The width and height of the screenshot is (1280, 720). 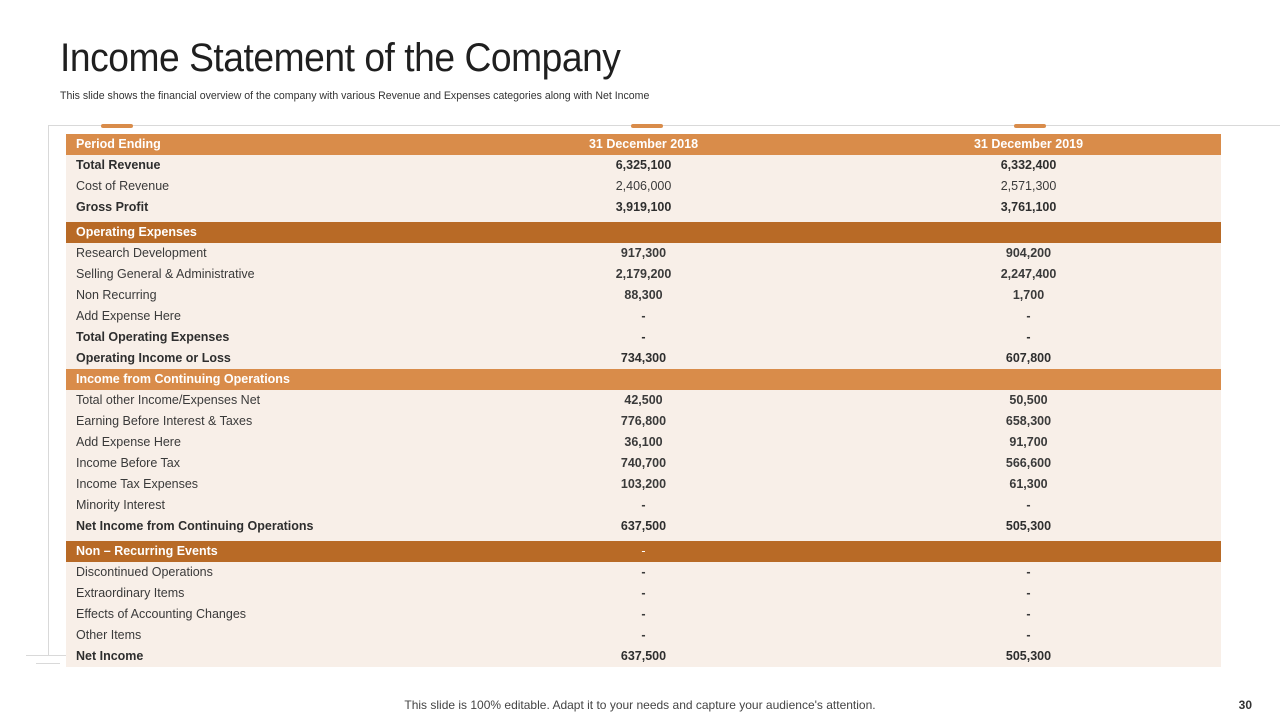 I want to click on value-2018: 2,406,000, so click(x=643, y=186).